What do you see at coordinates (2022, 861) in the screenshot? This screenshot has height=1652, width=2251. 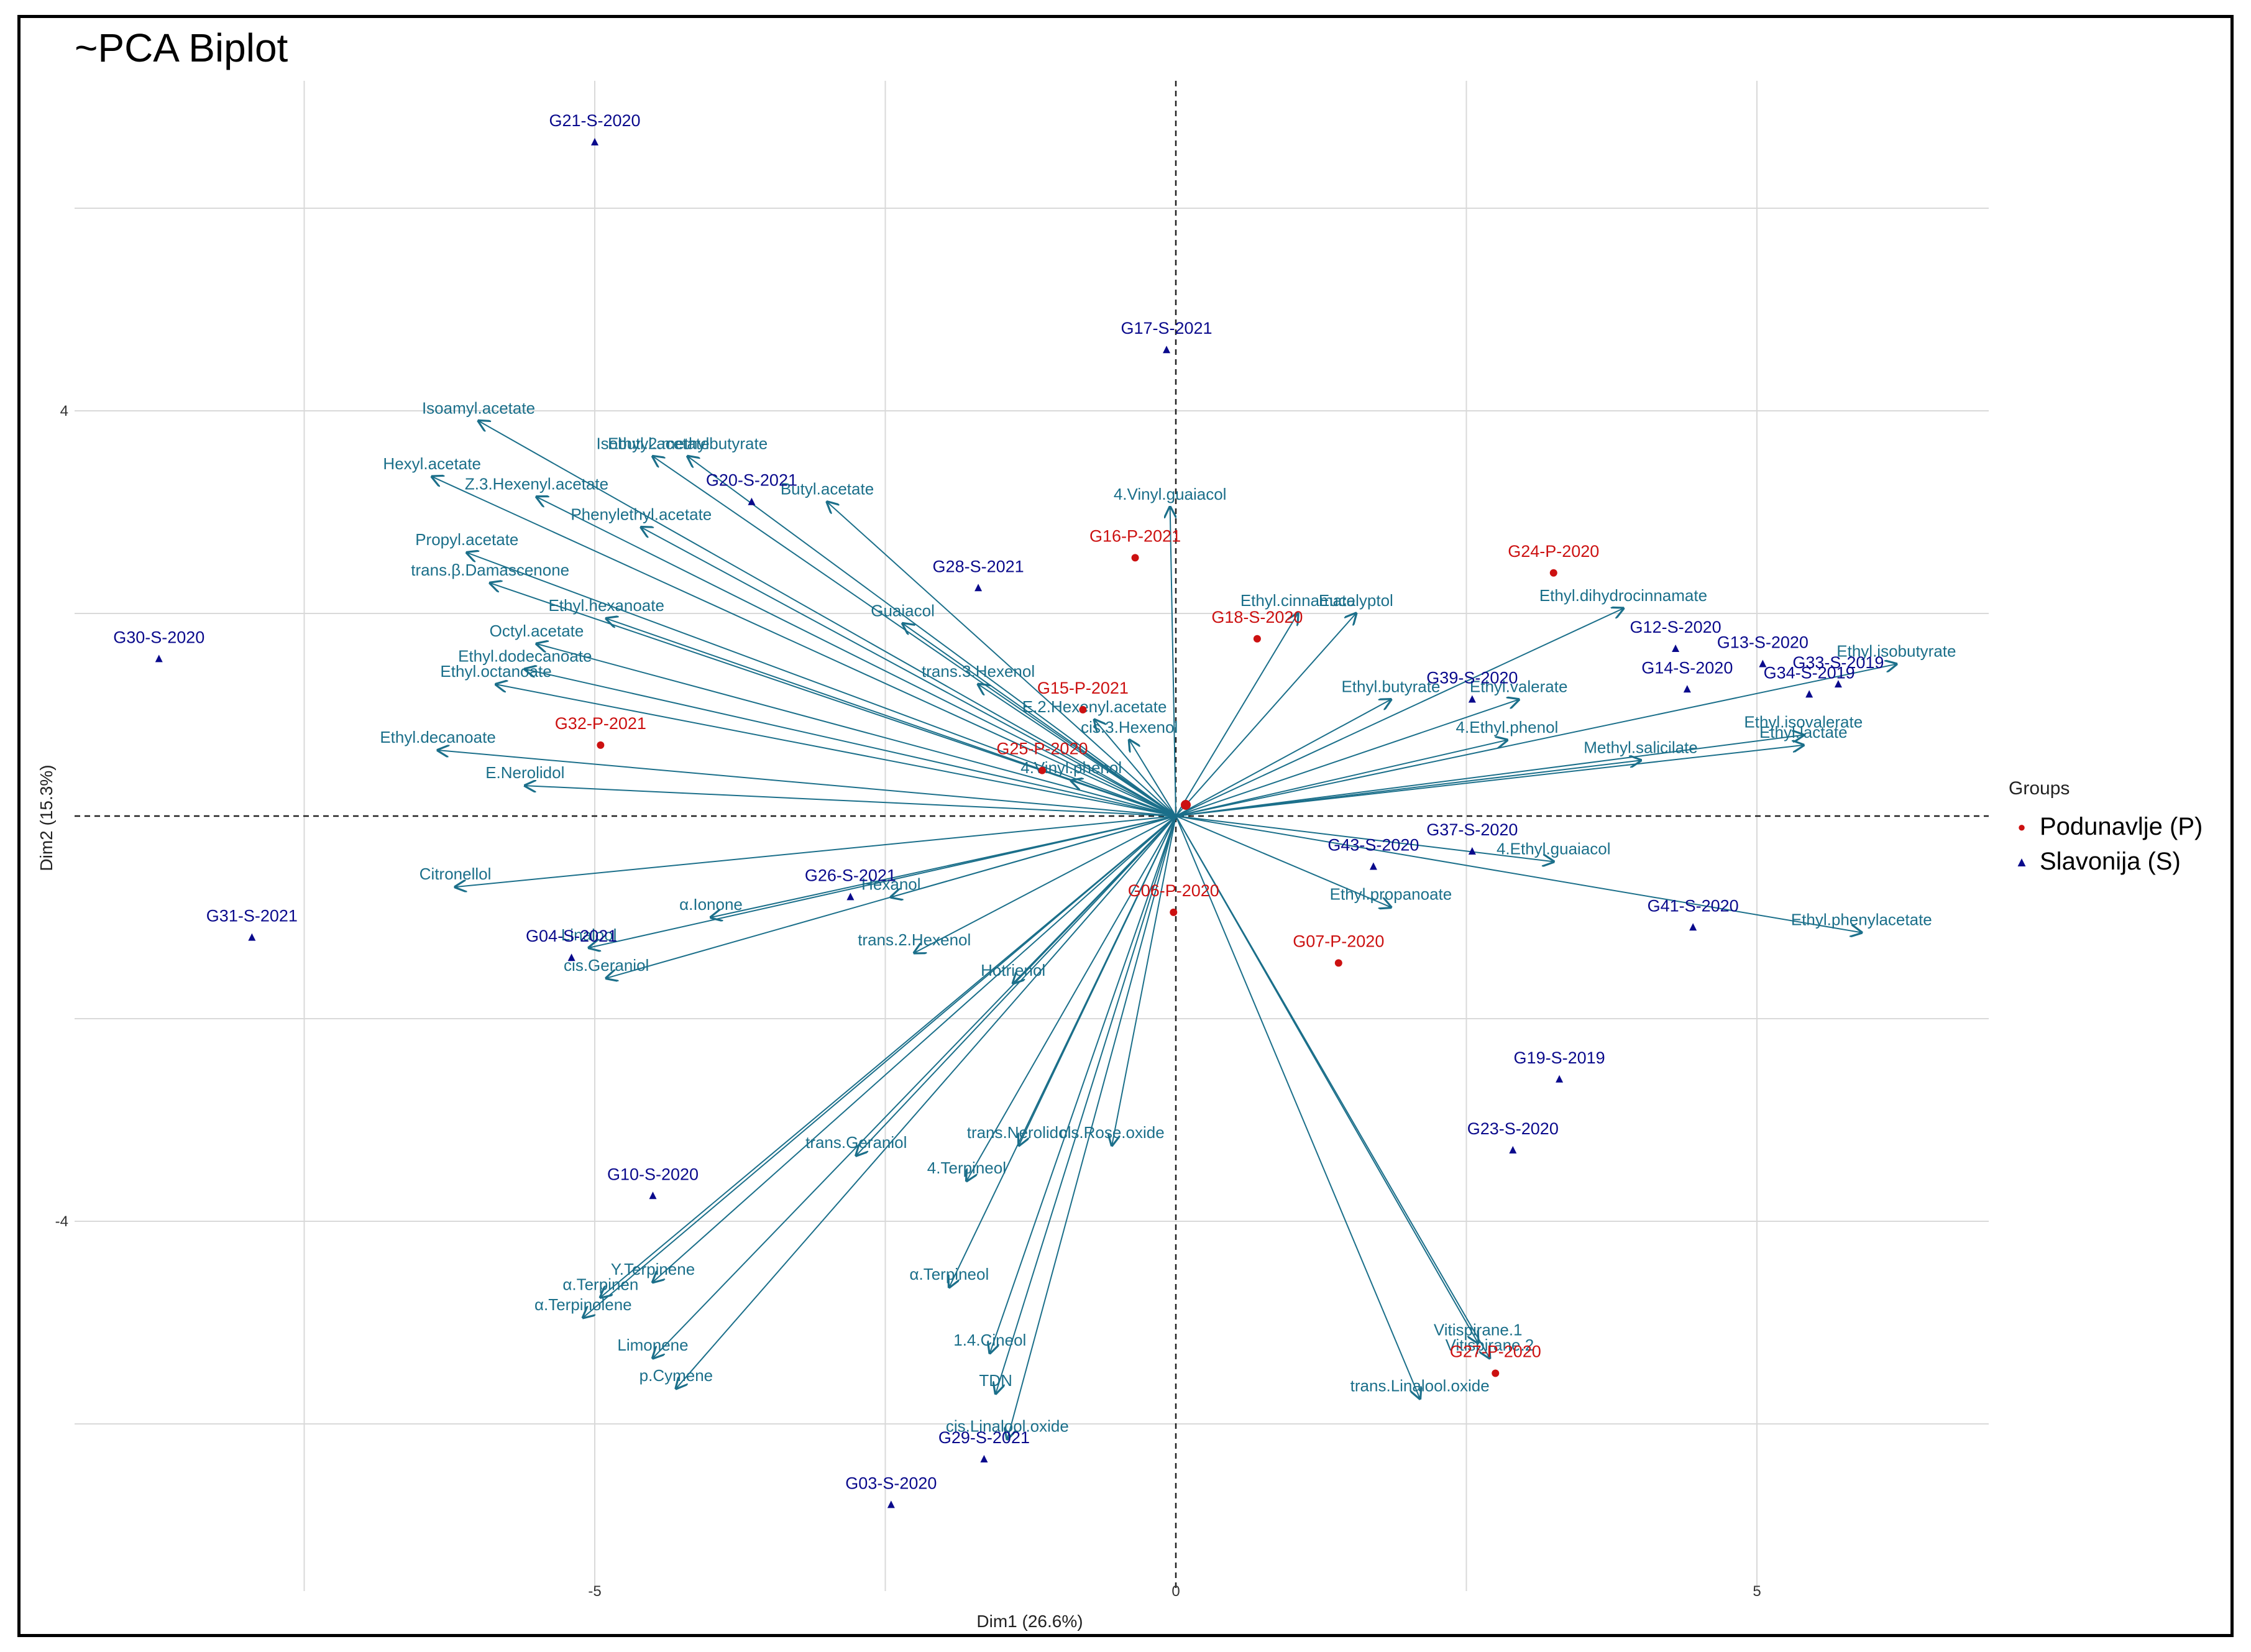 I see `triangle-icon: ▲` at bounding box center [2022, 861].